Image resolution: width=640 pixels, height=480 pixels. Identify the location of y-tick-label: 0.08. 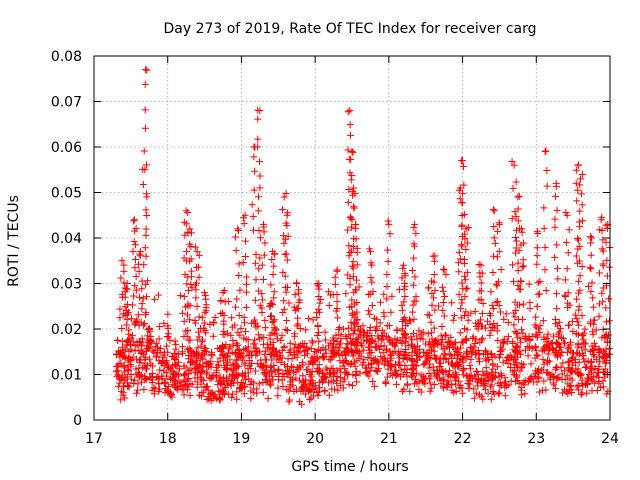
(66, 57).